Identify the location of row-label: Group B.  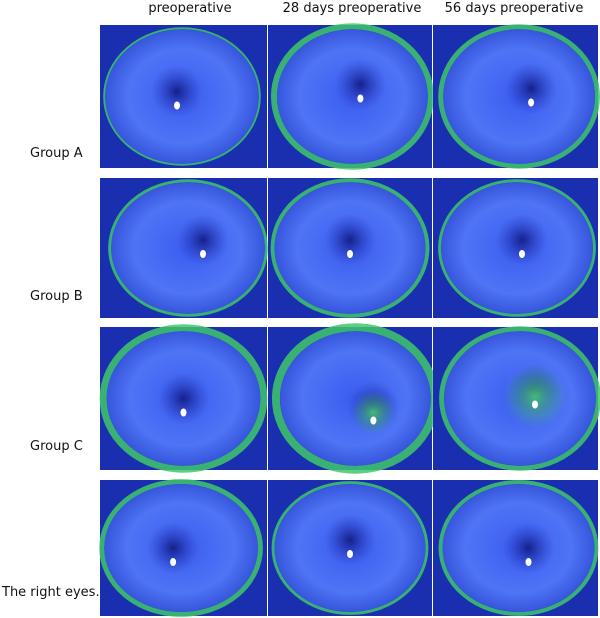
(56, 296).